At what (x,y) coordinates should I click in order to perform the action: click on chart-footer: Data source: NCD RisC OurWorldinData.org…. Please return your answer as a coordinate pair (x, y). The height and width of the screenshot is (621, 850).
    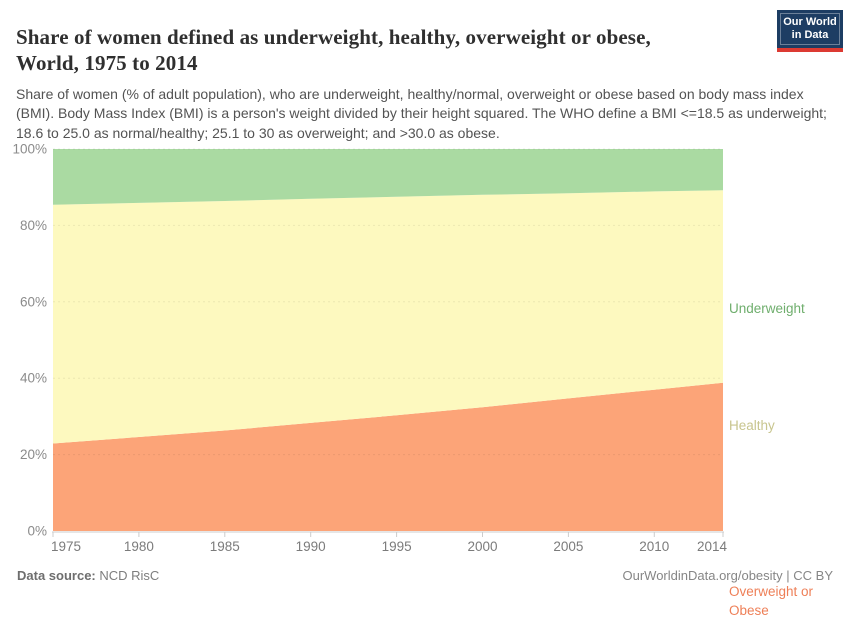
    Looking at the image, I should click on (425, 576).